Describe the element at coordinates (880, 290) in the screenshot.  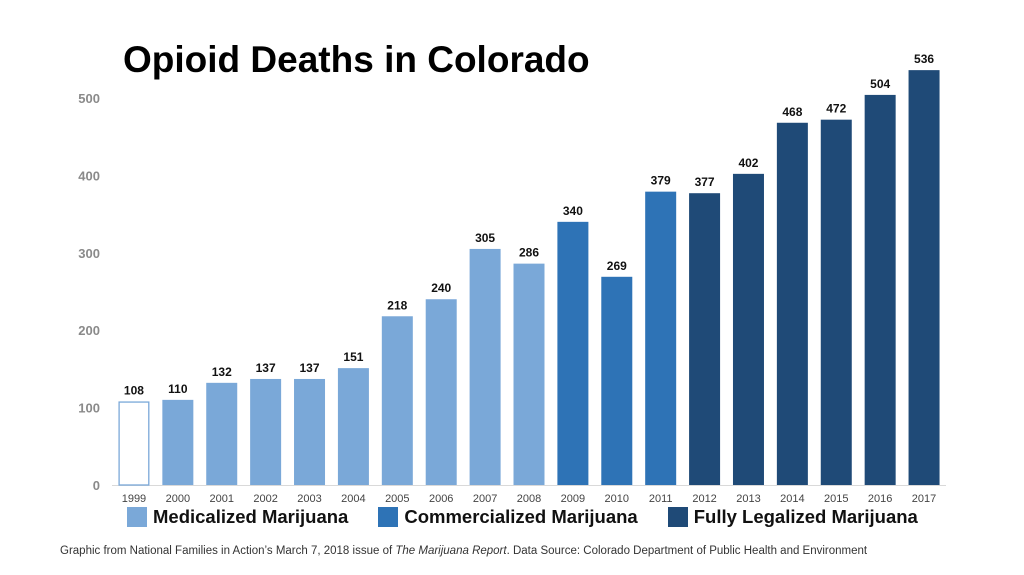
I see `bar-2016` at that location.